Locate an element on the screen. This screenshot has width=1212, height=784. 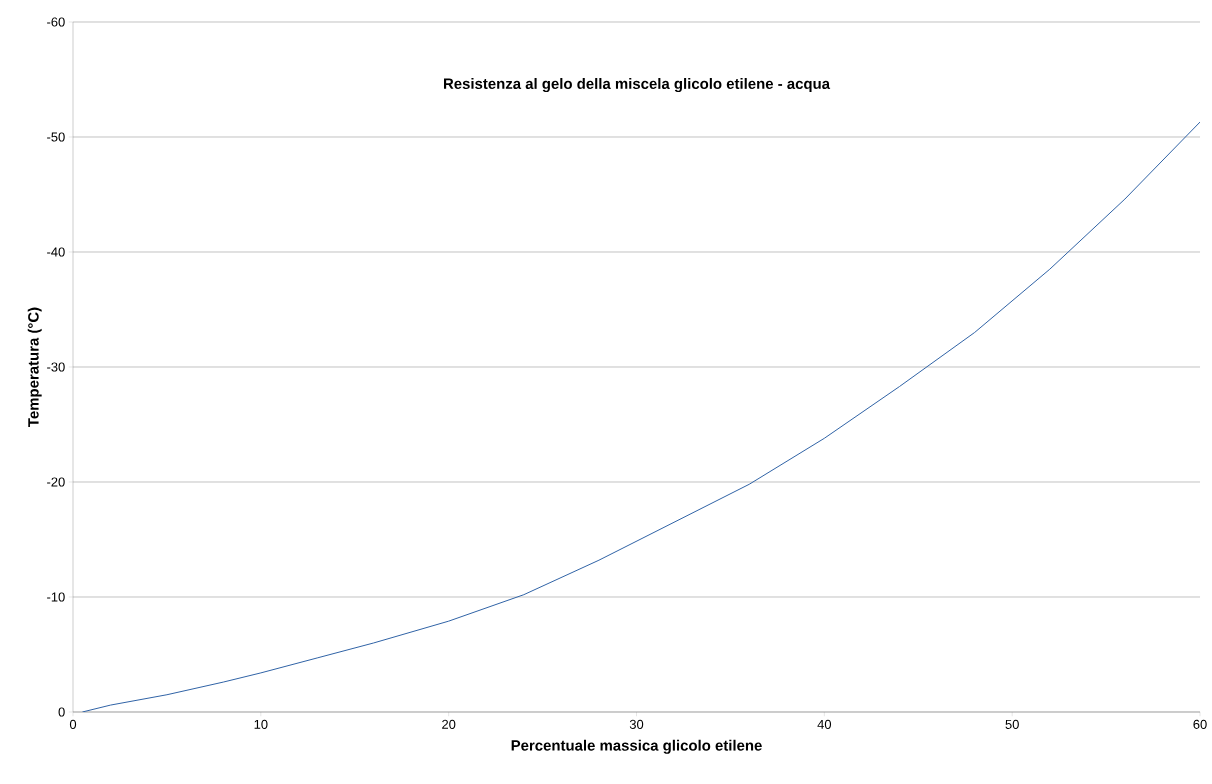
y-tick-label: -50 is located at coordinates (56, 137).